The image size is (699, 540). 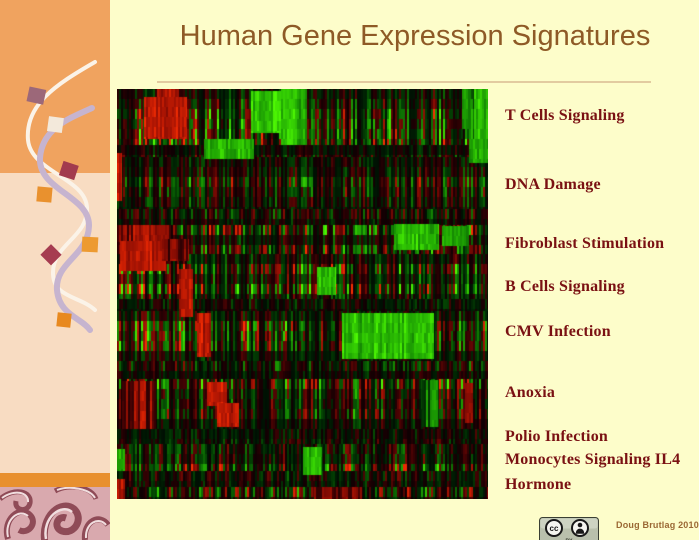 What do you see at coordinates (538, 484) in the screenshot?
I see `signature-label: Hormone` at bounding box center [538, 484].